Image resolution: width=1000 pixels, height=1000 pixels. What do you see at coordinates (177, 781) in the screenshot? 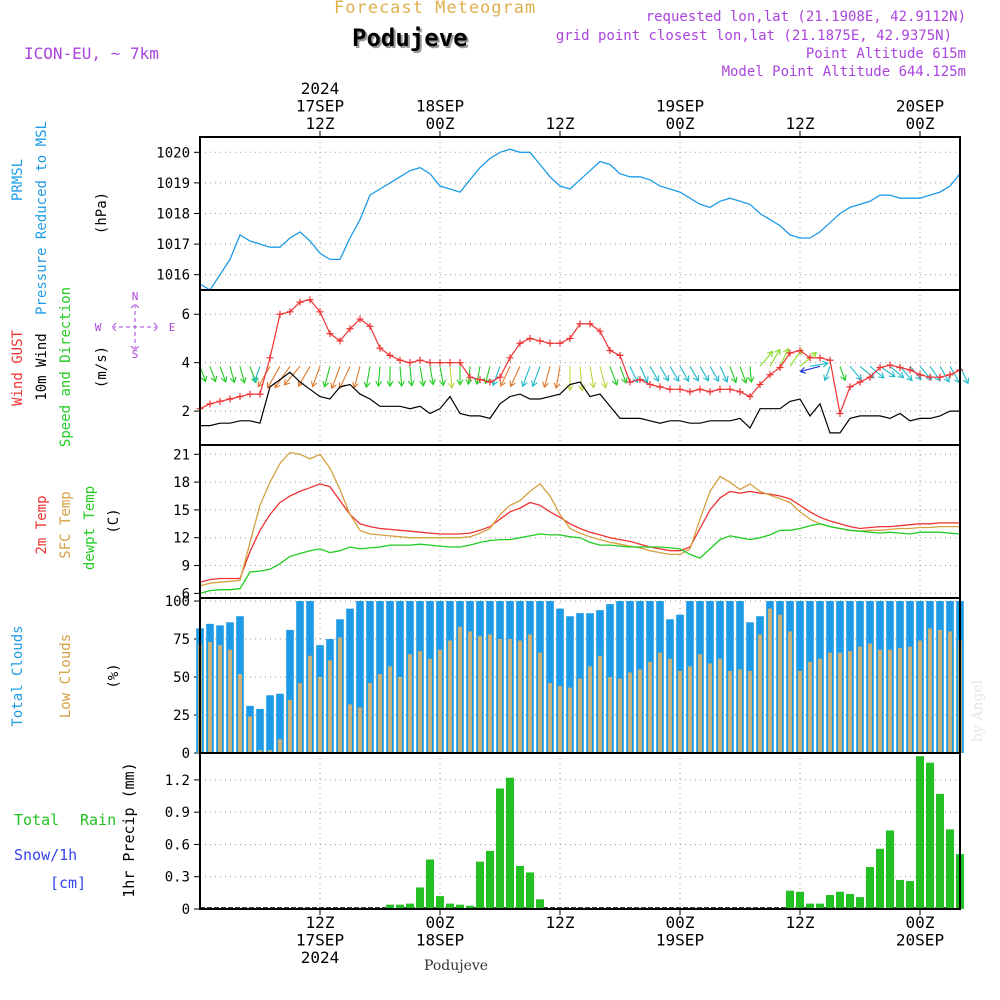
I see `y-tick-label: 1.2` at bounding box center [177, 781].